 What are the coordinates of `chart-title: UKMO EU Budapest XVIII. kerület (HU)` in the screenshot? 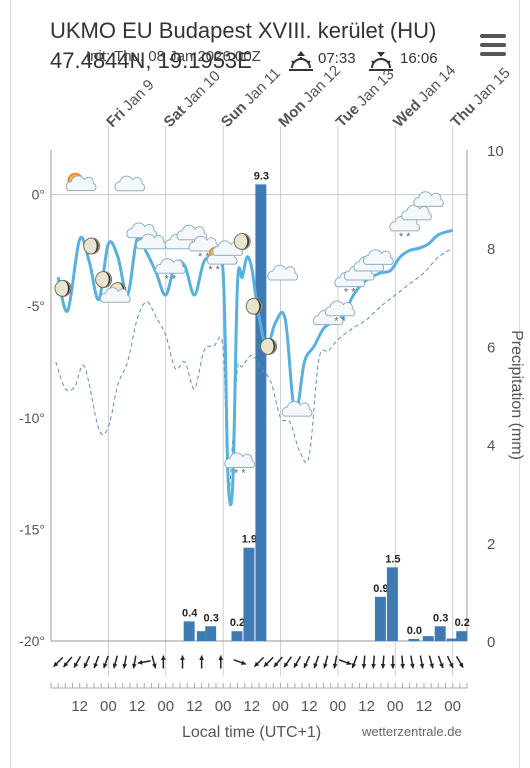 It's located at (243, 30).